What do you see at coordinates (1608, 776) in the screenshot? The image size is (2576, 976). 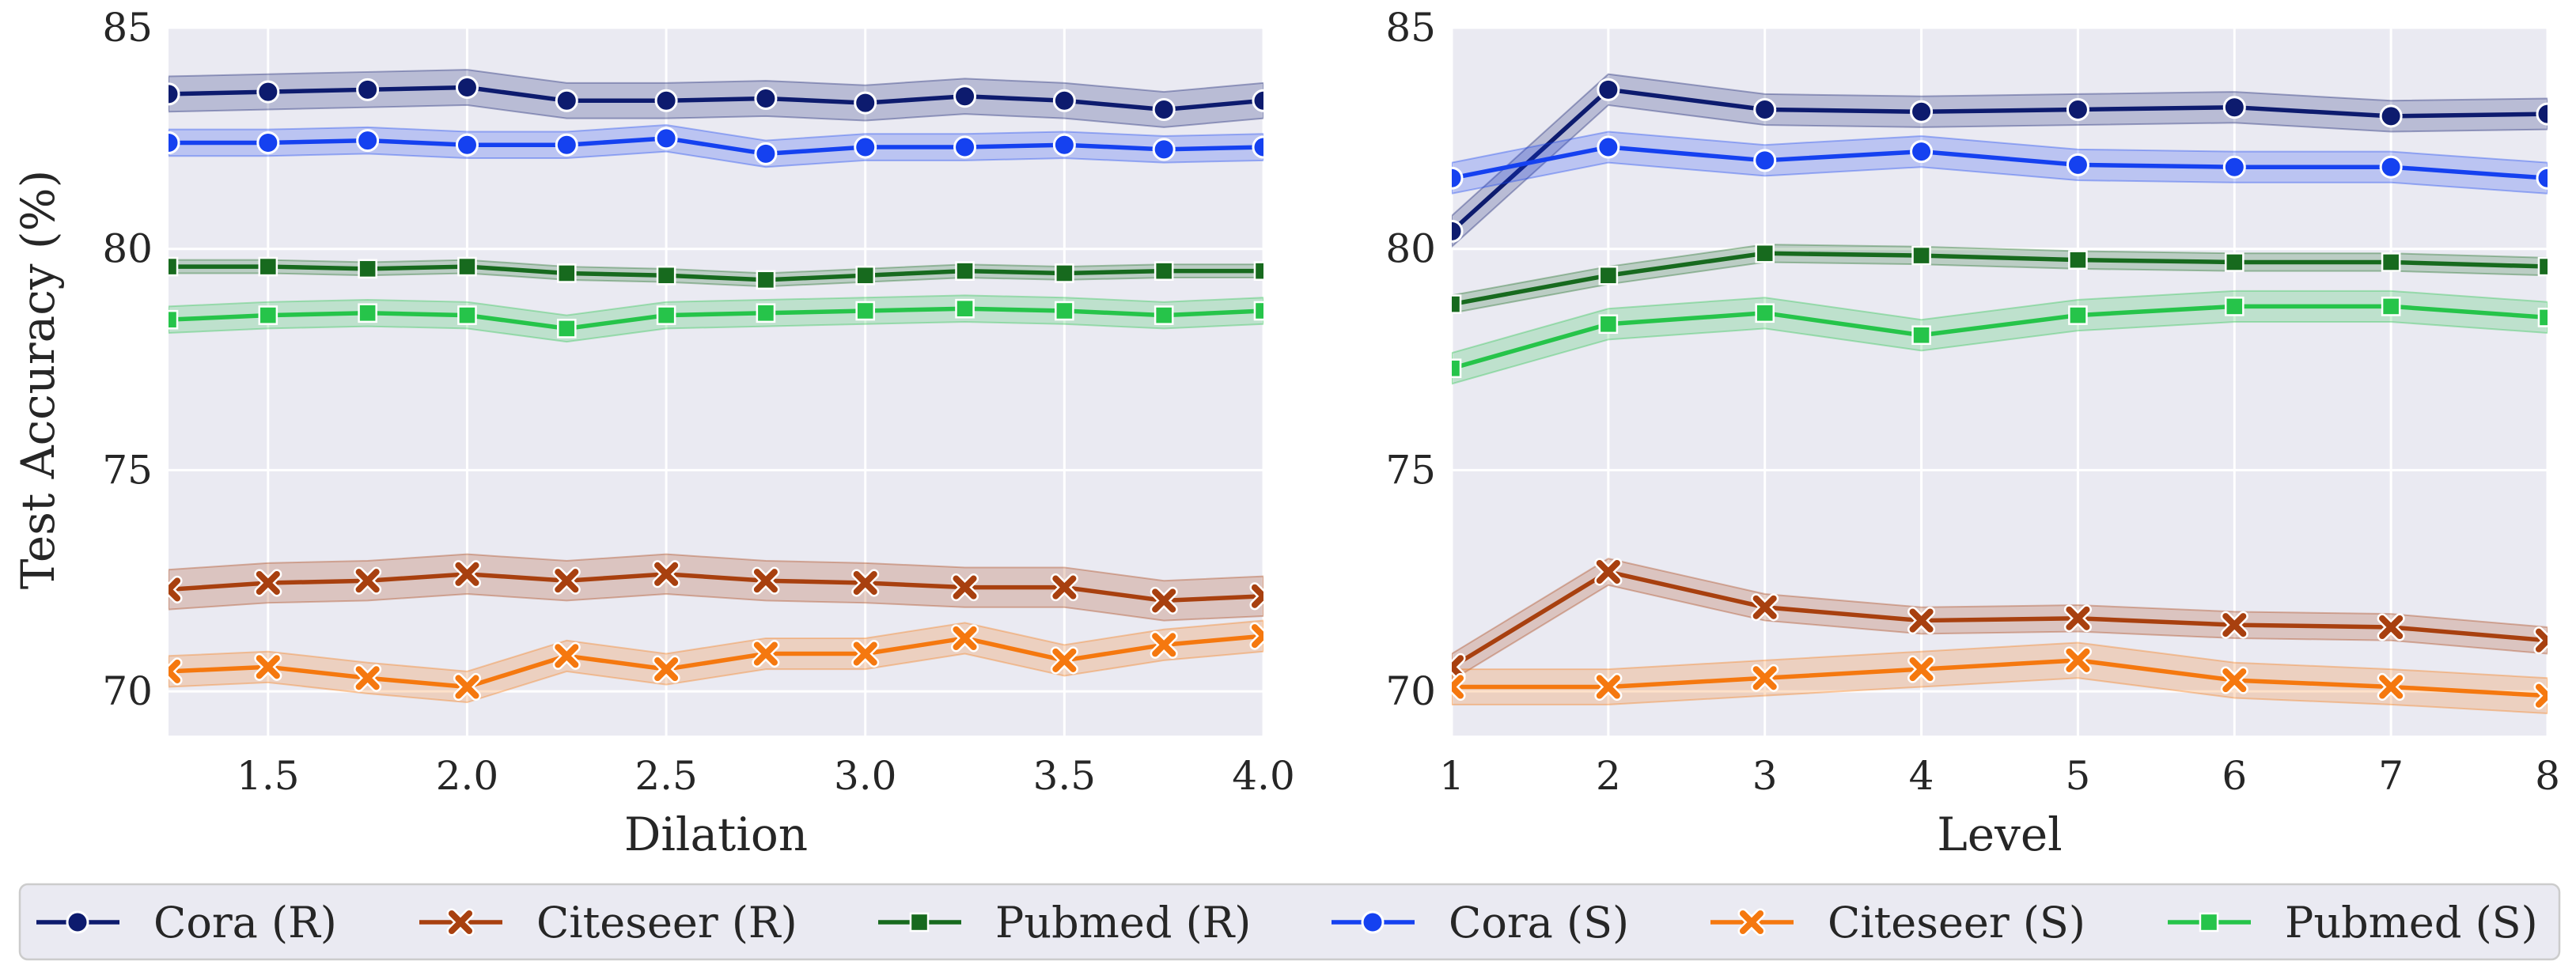 I see `x-tick-label: 2` at bounding box center [1608, 776].